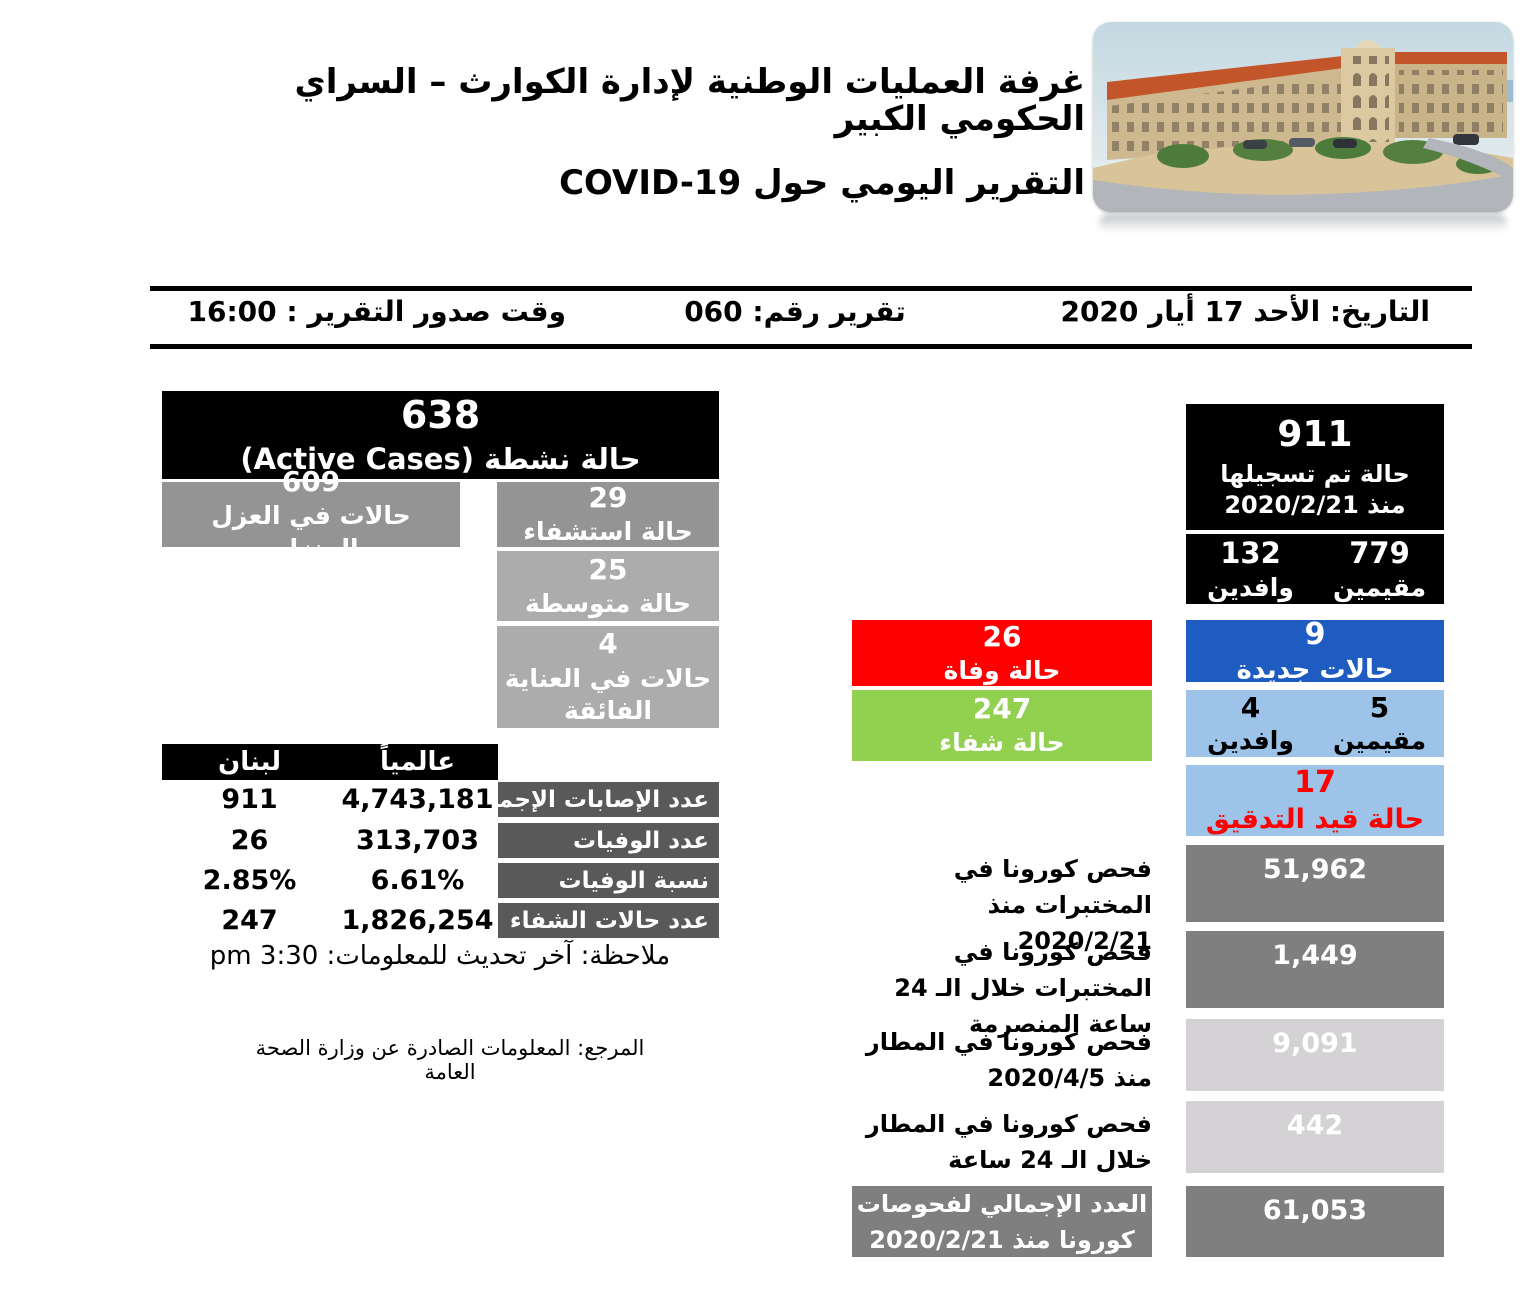 The image size is (1525, 1297). Describe the element at coordinates (1250, 553) in the screenshot. I see `arrivals-value: 132` at that location.